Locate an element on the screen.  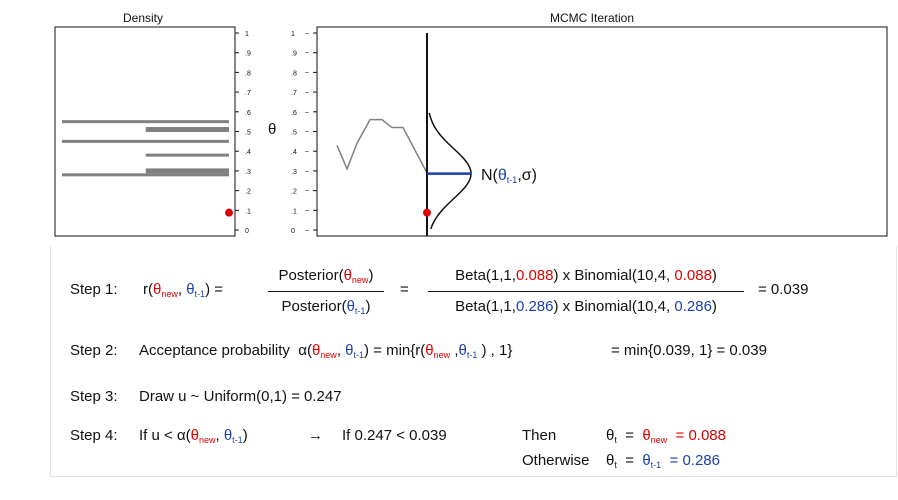
step1-theta-new: θ is located at coordinates (157, 289).